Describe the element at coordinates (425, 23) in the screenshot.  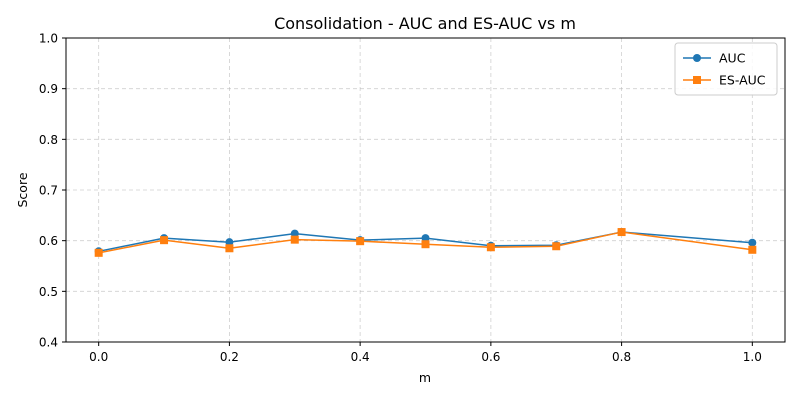
I see `chart-title: Consolidation - AUC and ES-AUC vs m` at that location.